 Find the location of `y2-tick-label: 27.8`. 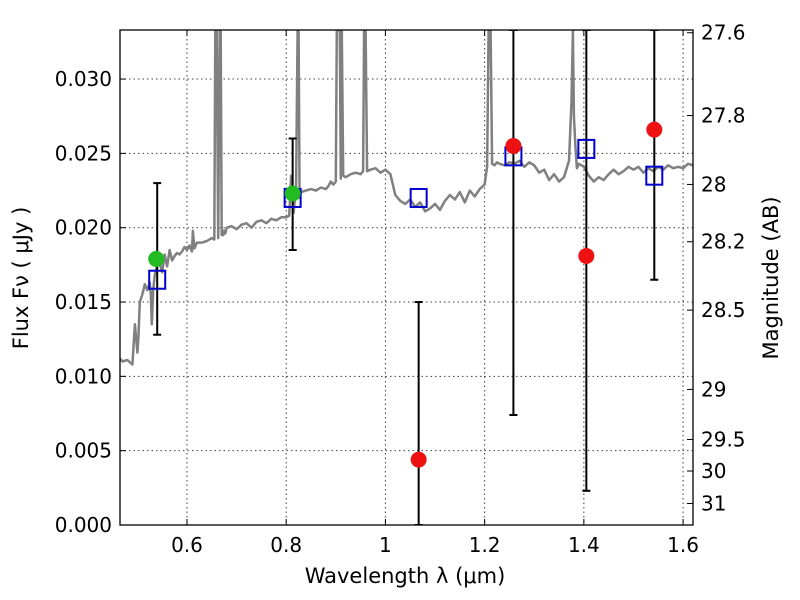

y2-tick-label: 27.8 is located at coordinates (723, 116).